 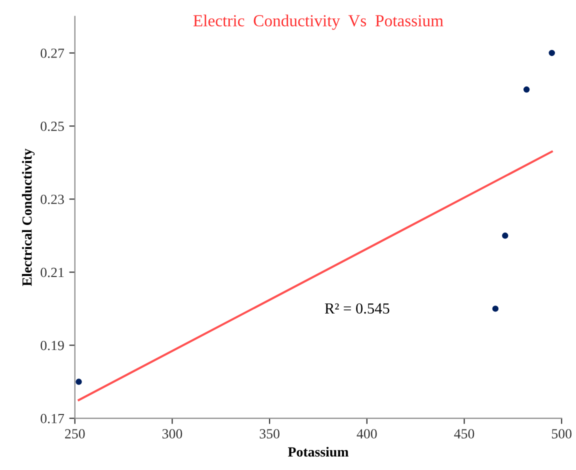 I want to click on annotation: R² = 0.545, so click(x=357, y=308).